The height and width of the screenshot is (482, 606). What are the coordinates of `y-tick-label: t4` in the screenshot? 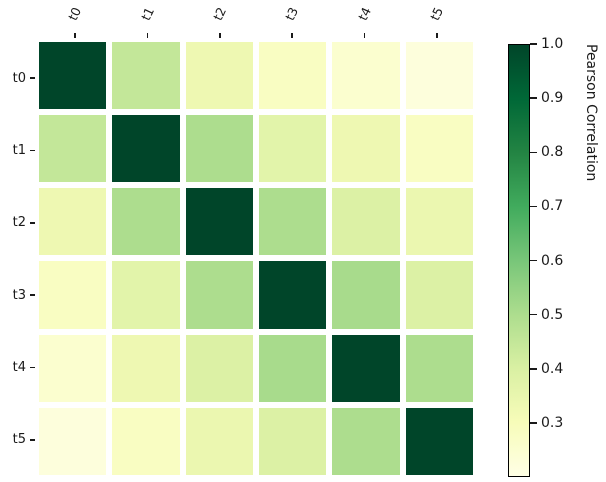 It's located at (19, 367).